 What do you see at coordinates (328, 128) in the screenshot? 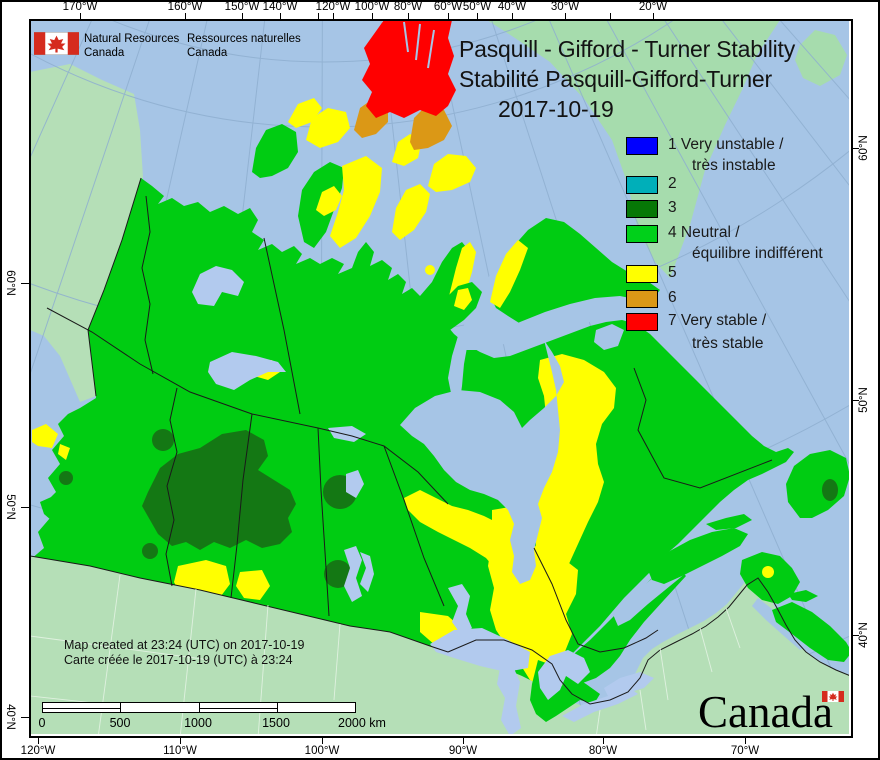
I see `melville-island` at bounding box center [328, 128].